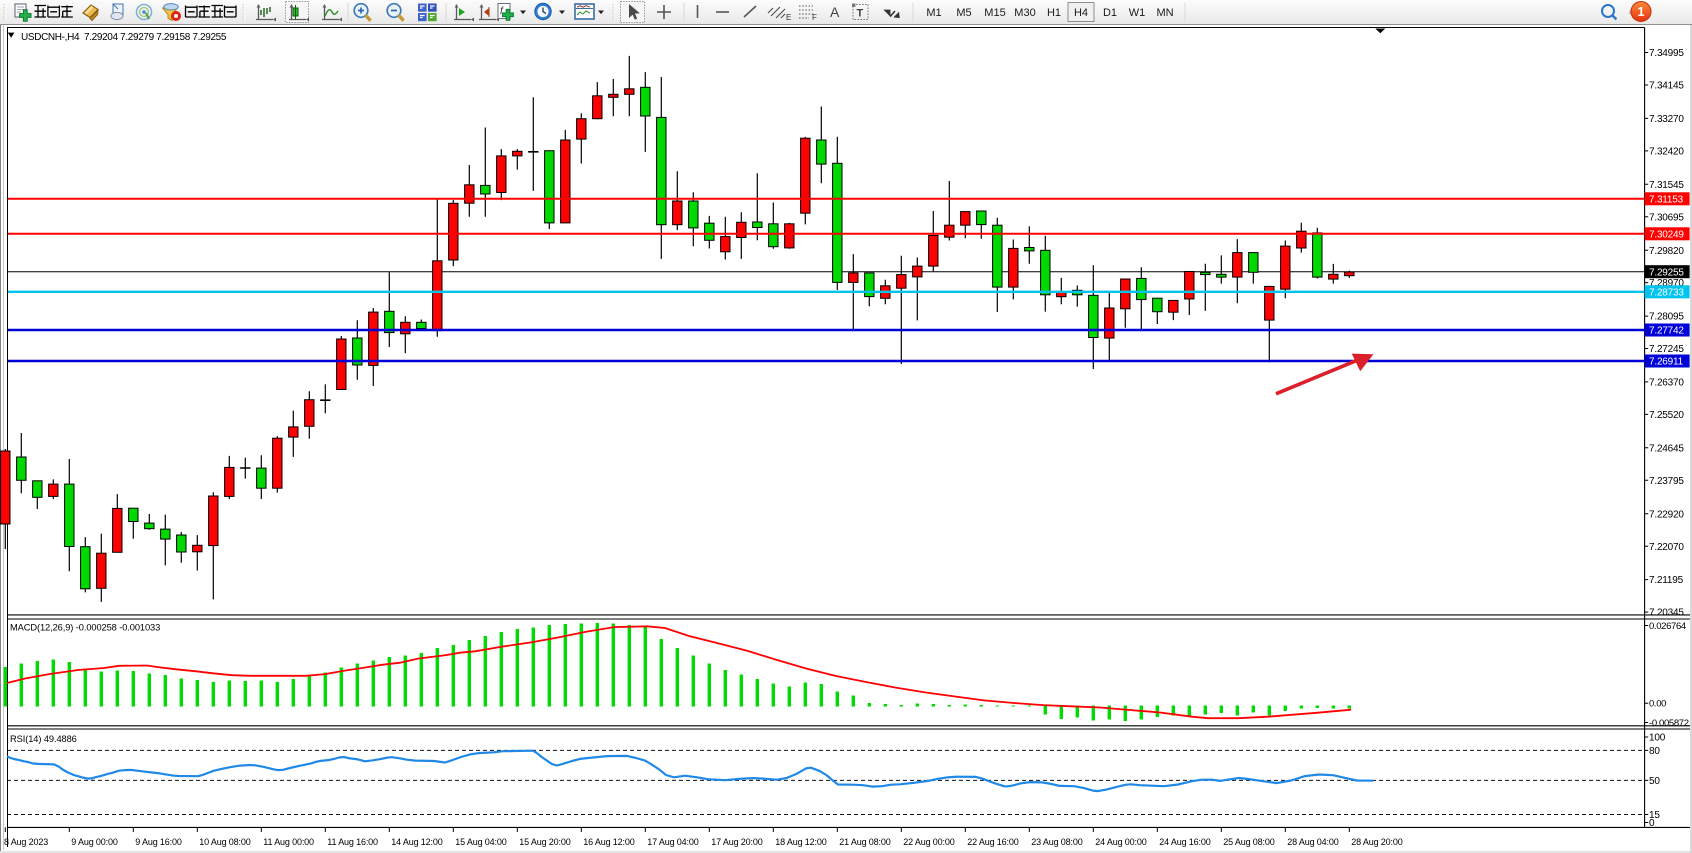 The image size is (1692, 853). Describe the element at coordinates (1669, 723) in the screenshot. I see `svg-text: -0.005872` at that location.